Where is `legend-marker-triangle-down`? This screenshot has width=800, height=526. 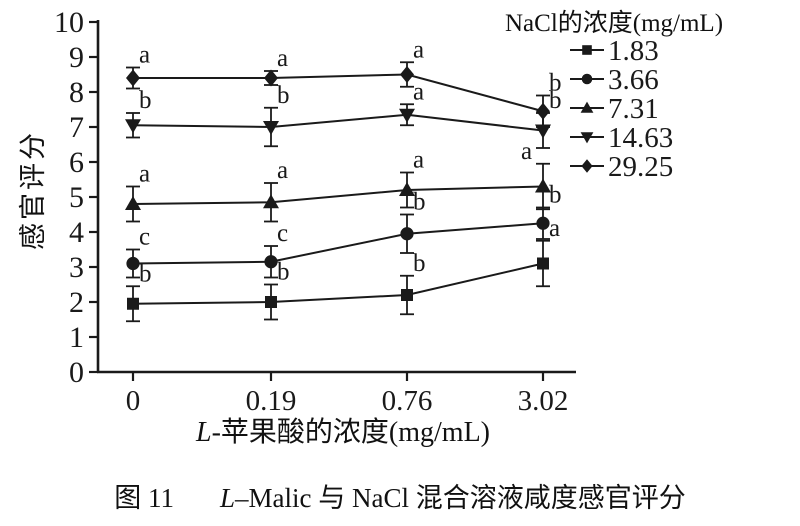 legend-marker-triangle-down is located at coordinates (587, 138).